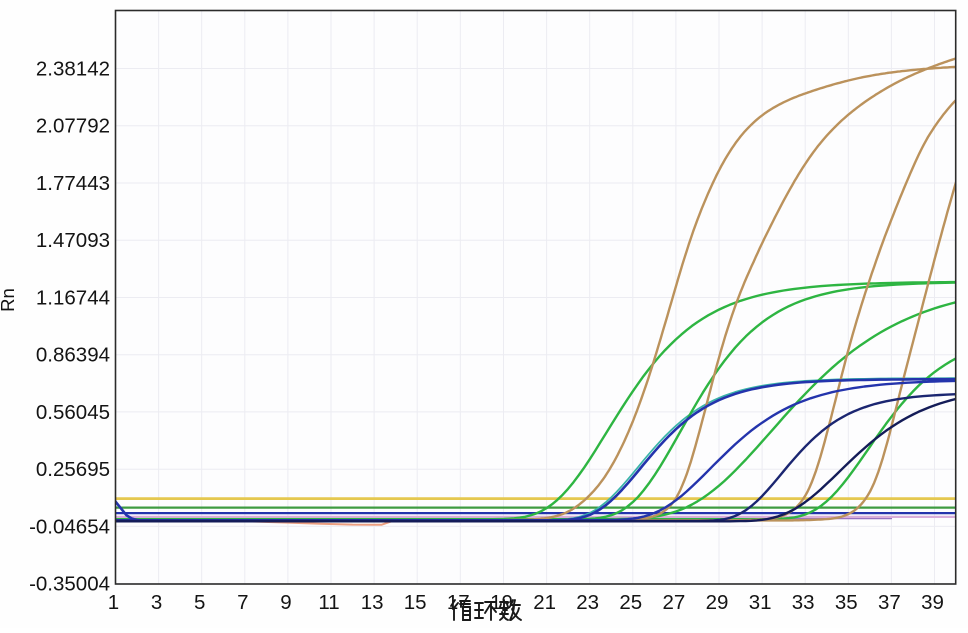 The image size is (968, 633). Describe the element at coordinates (199, 602) in the screenshot. I see `svg-text: 5` at that location.